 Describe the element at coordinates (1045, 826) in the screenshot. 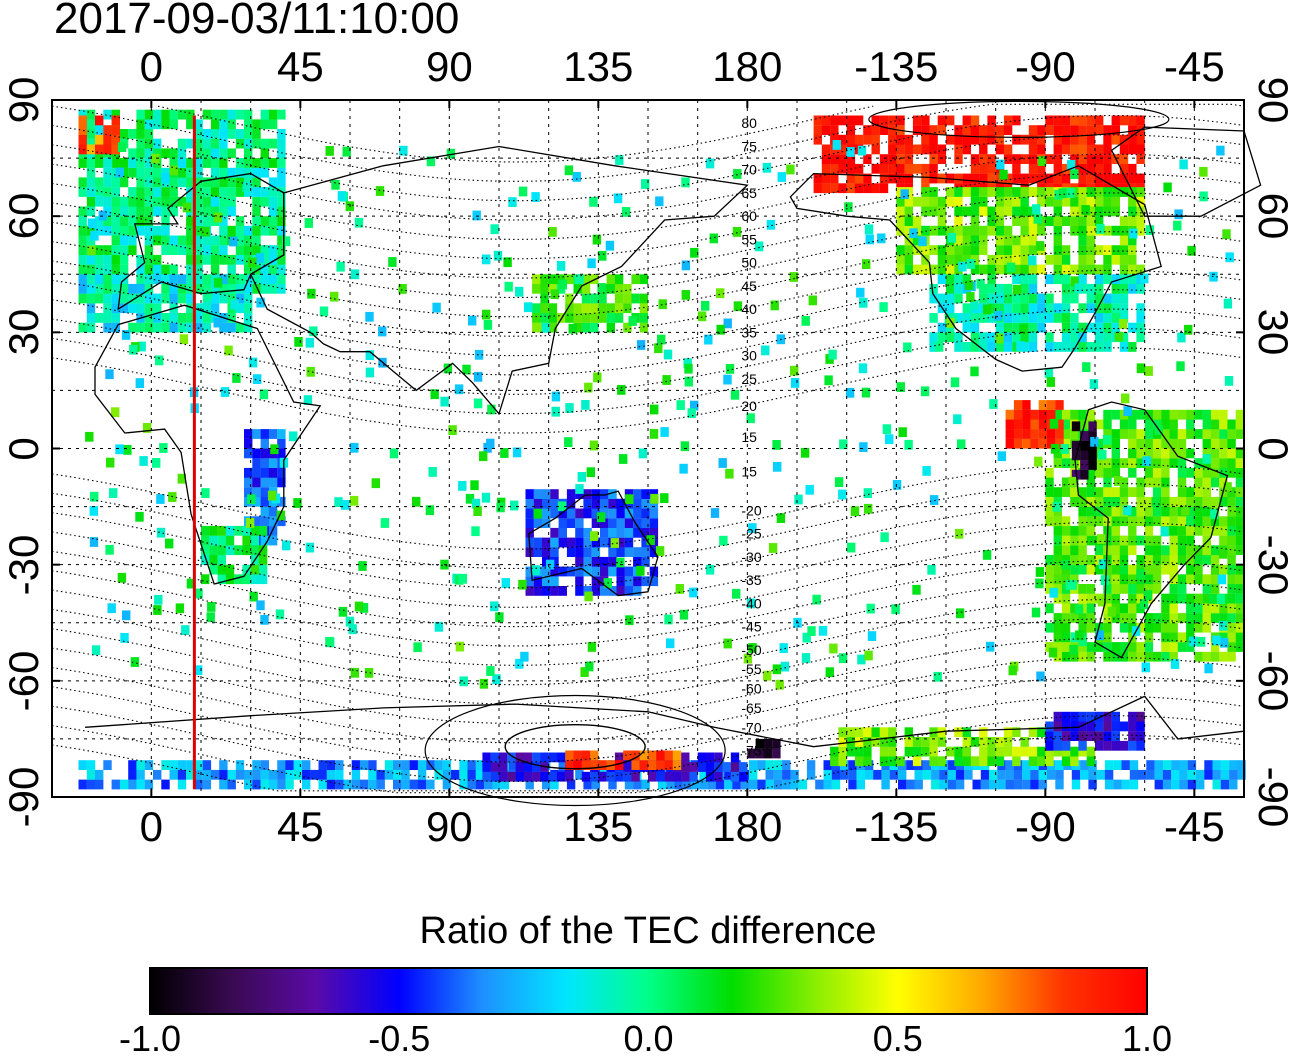

I see `bottom-tick-label: -90` at that location.